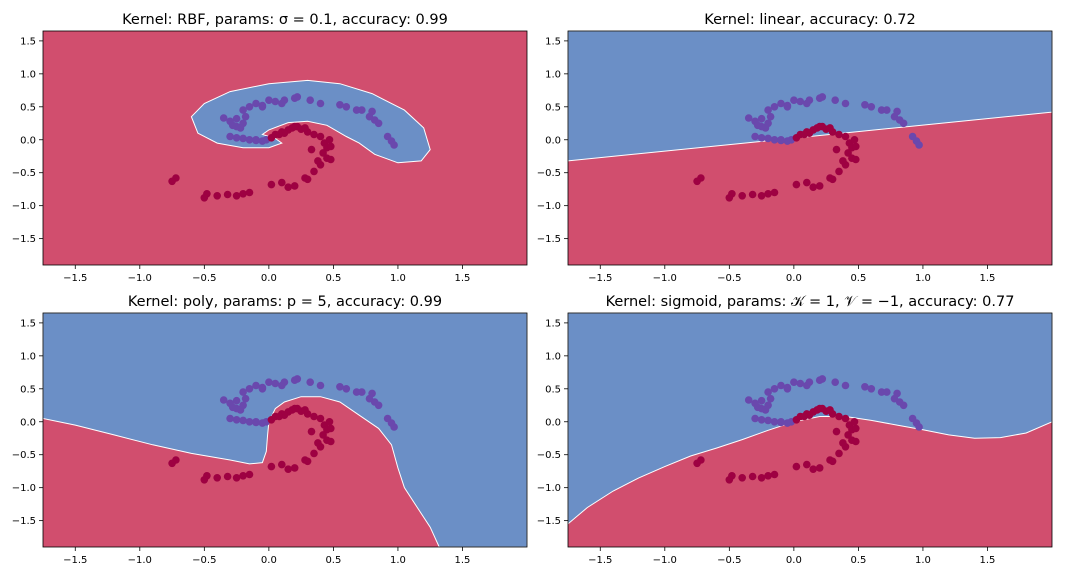 The width and height of the screenshot is (1080, 580). What do you see at coordinates (463, 278) in the screenshot?
I see `x-tick-label: 1.5` at bounding box center [463, 278].